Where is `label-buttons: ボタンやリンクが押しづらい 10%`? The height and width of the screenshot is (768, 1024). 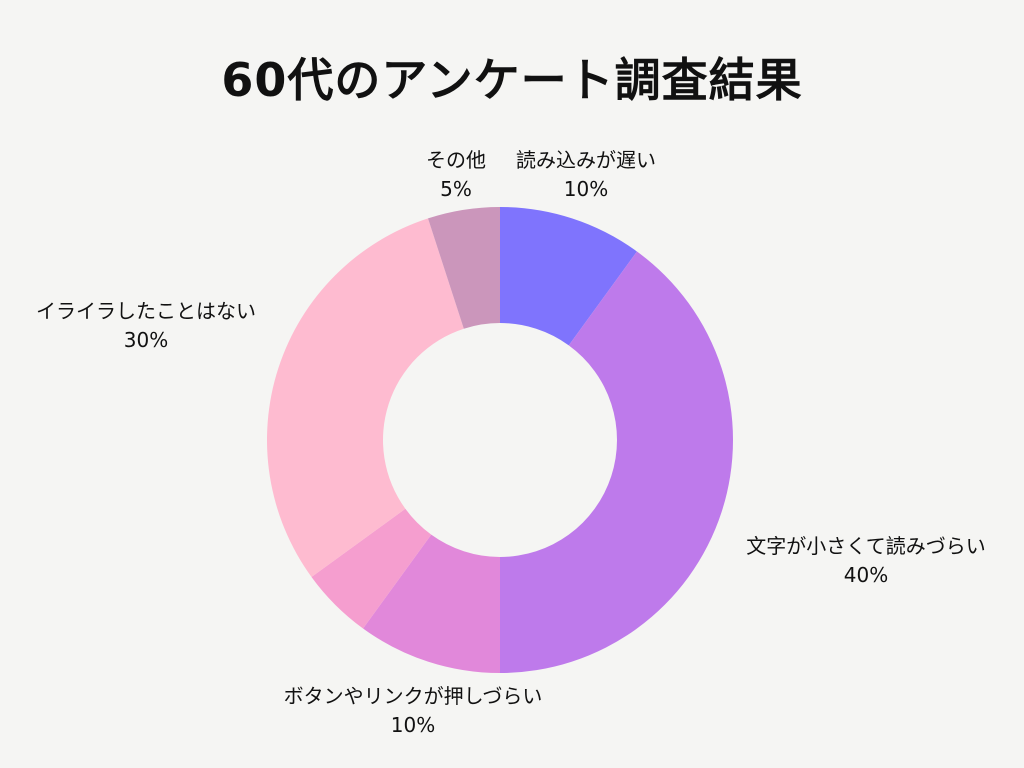 label-buttons: ボタンやリンクが押しづらい 10% is located at coordinates (413, 711).